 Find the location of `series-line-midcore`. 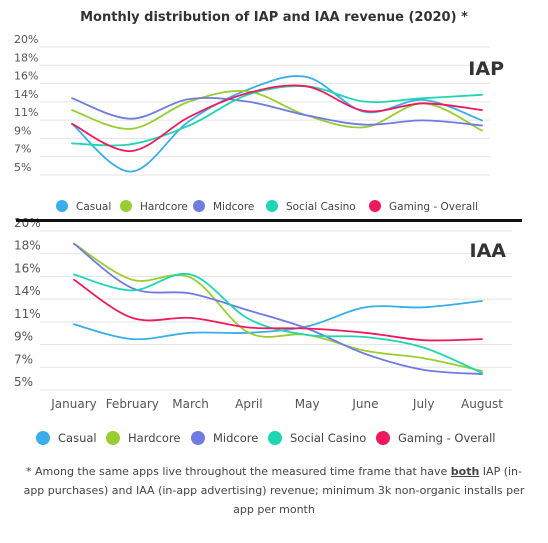

series-line-midcore is located at coordinates (277, 111).